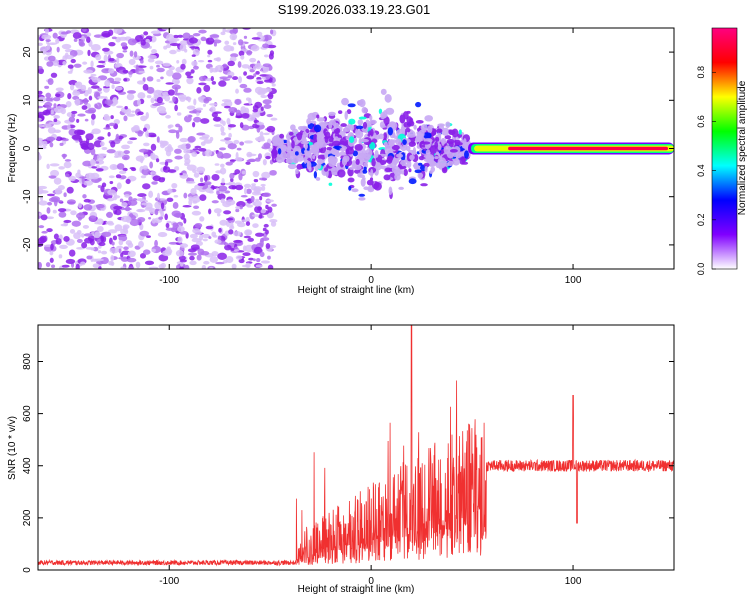 The width and height of the screenshot is (750, 600). What do you see at coordinates (27, 570) in the screenshot?
I see `y-tick-label: 0` at bounding box center [27, 570].